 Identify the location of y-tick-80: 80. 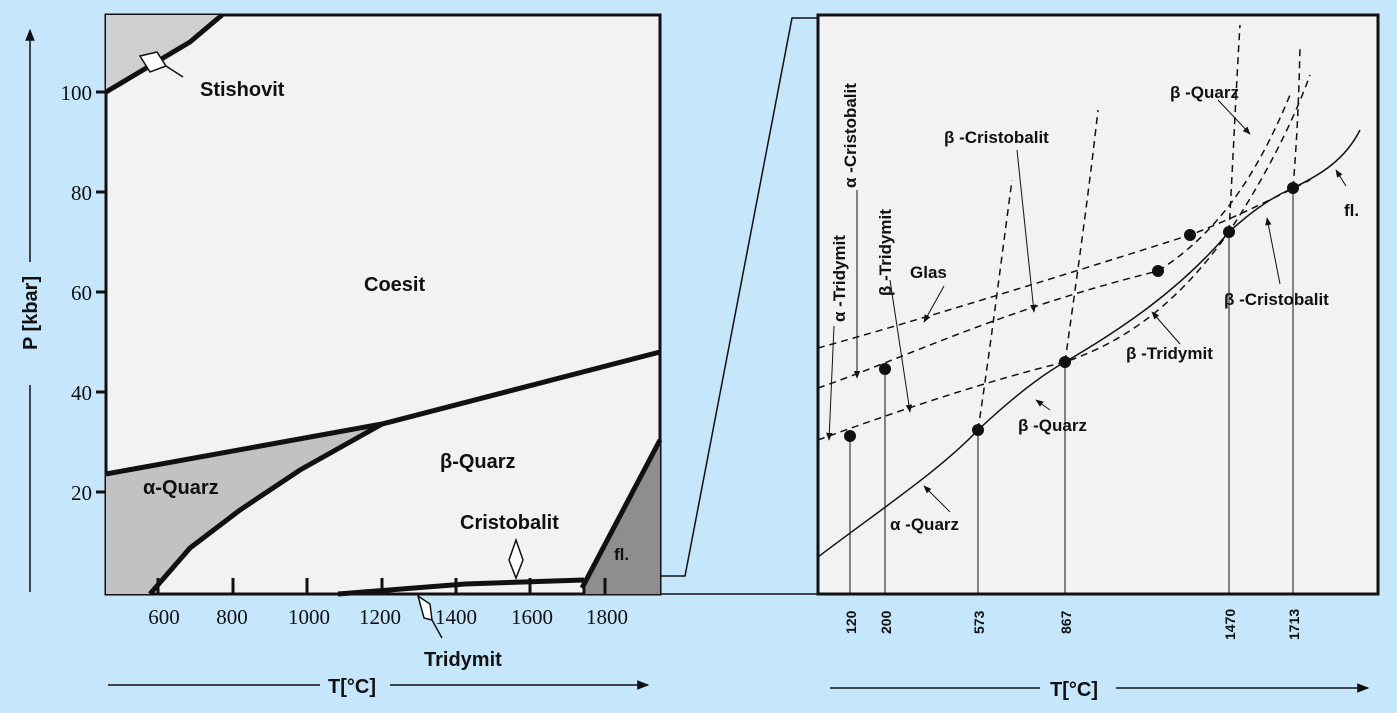
(81, 193).